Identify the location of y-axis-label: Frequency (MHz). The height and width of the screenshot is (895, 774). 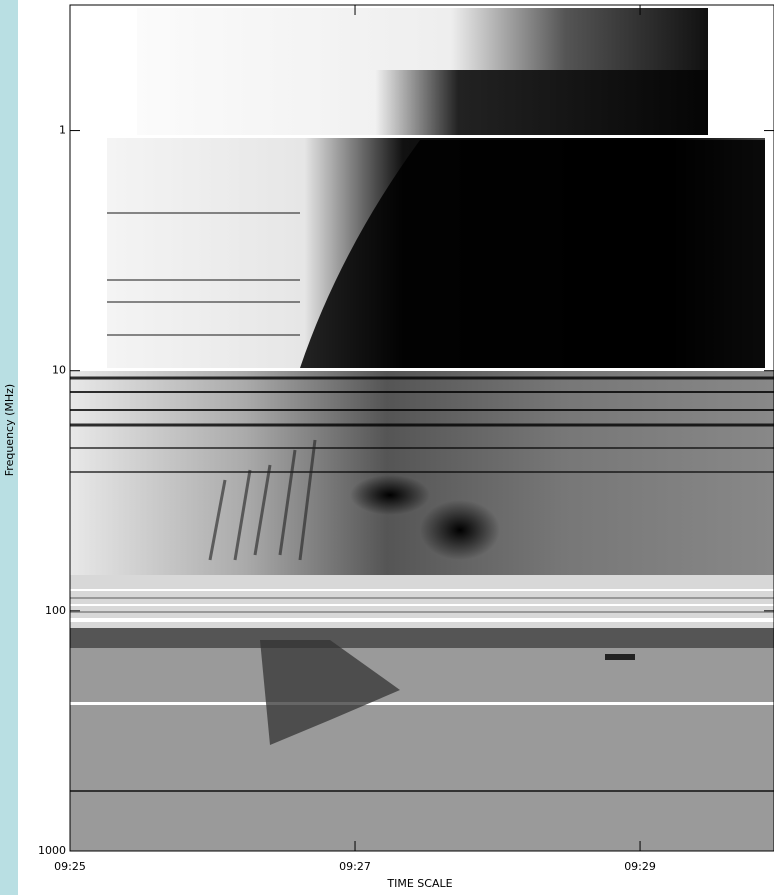
(9, 430).